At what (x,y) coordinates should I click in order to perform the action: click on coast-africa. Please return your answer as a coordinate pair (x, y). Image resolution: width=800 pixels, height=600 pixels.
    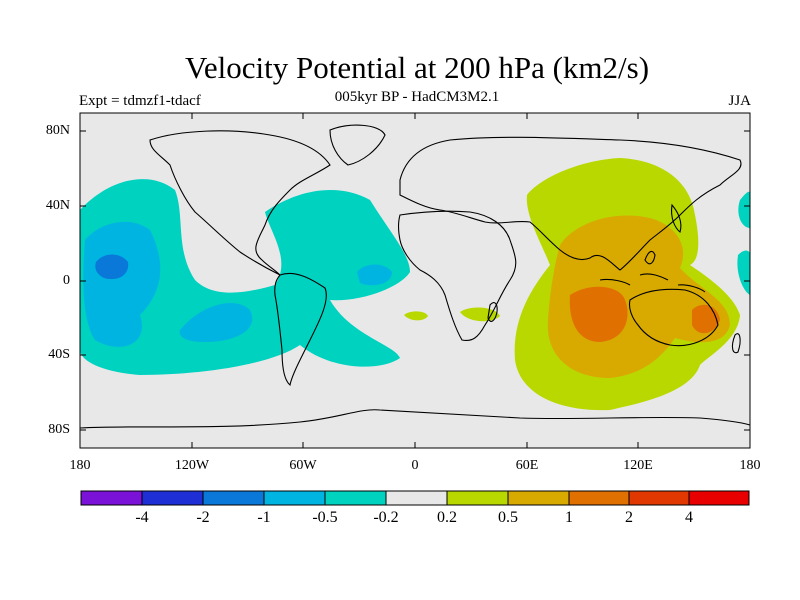
    Looking at the image, I should click on (457, 276).